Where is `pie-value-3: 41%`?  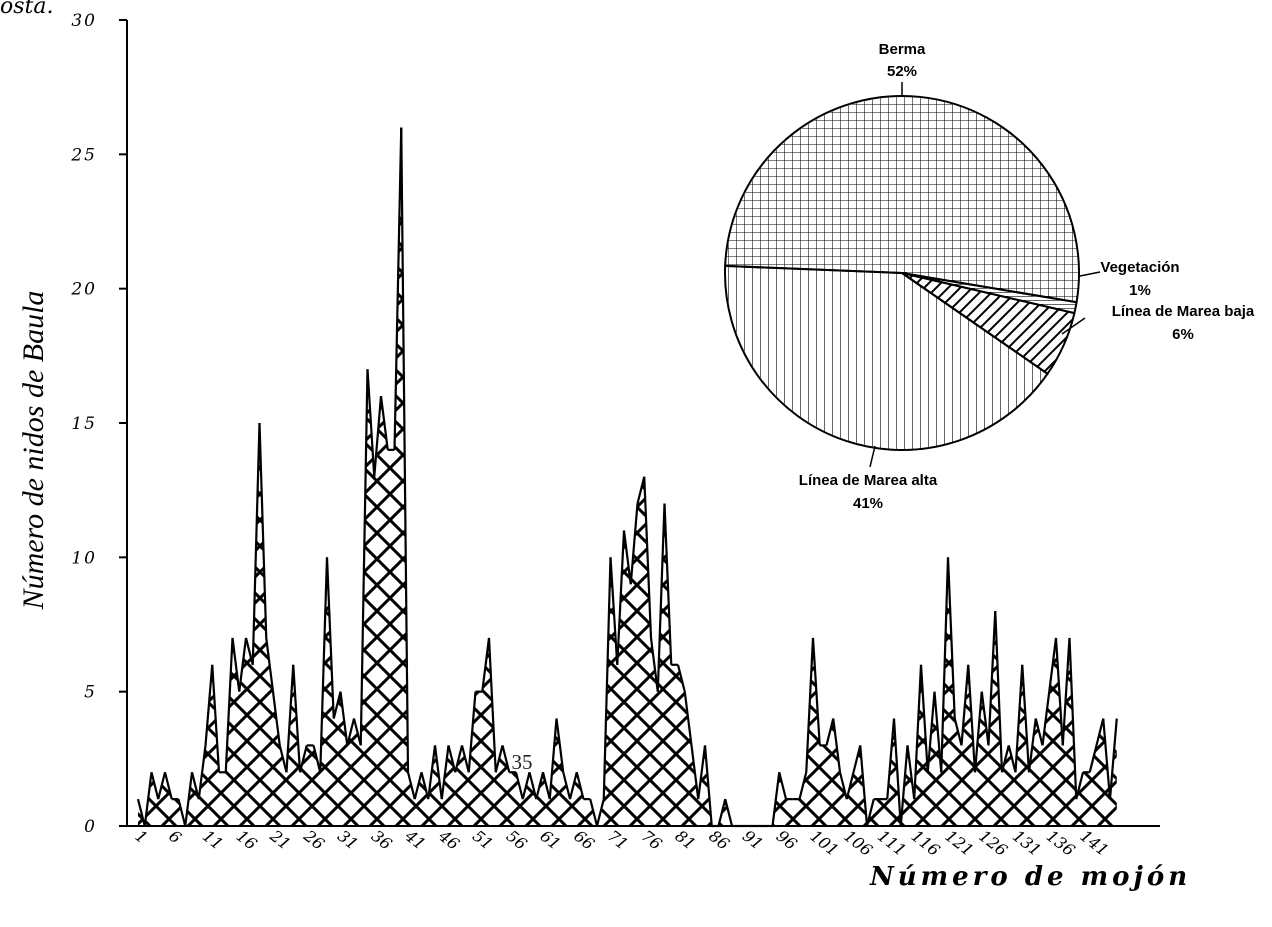
pie-value-3: 41% is located at coordinates (868, 503).